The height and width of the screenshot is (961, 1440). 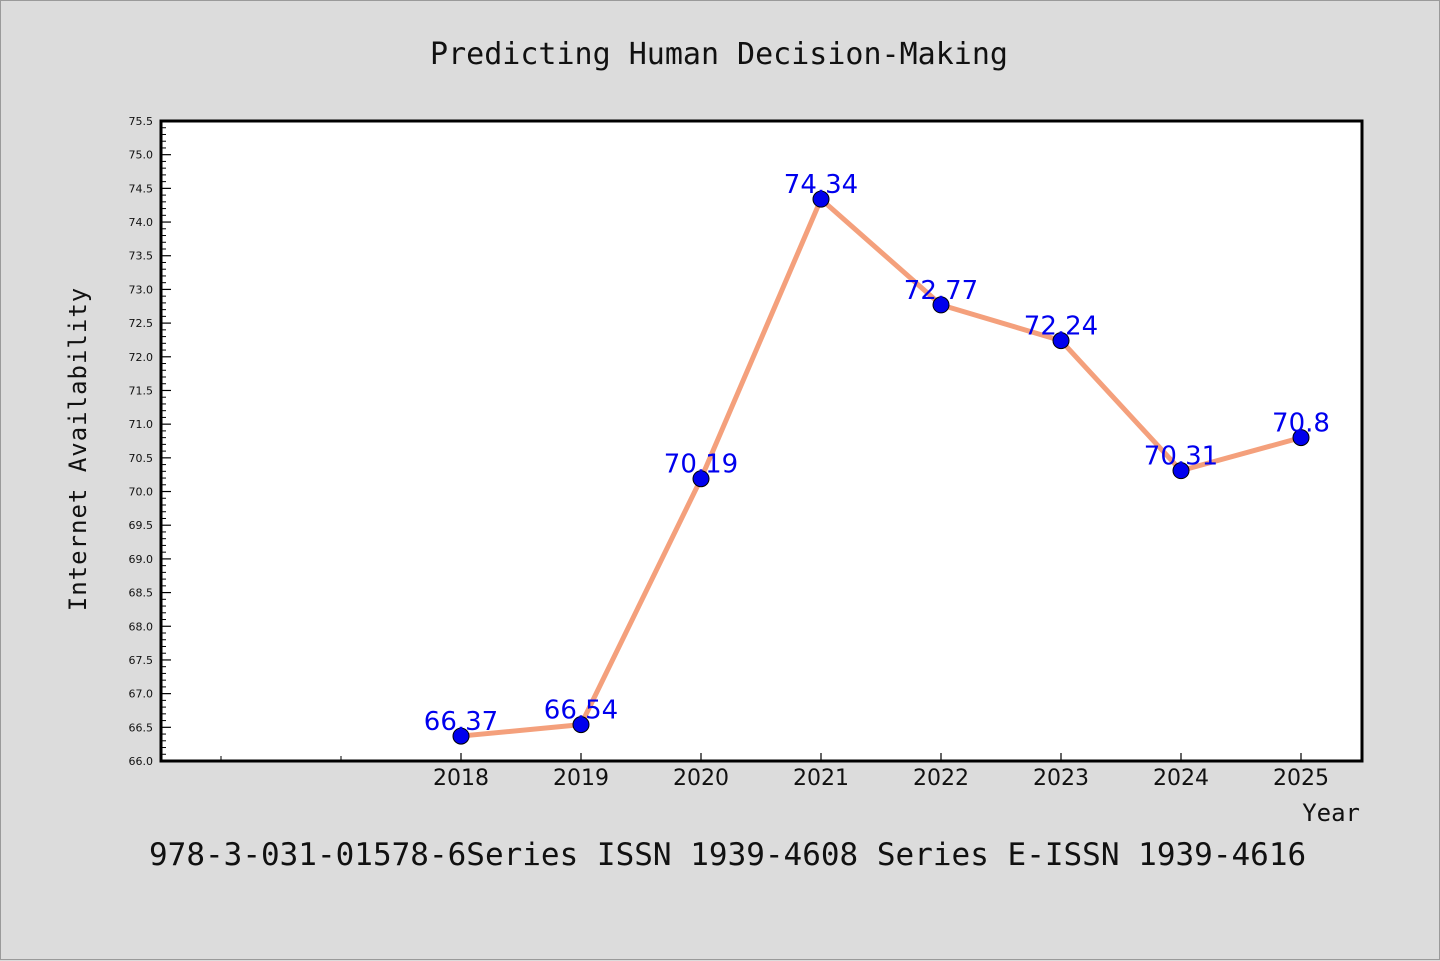 What do you see at coordinates (141, 256) in the screenshot?
I see `y-tick-label: 73.5` at bounding box center [141, 256].